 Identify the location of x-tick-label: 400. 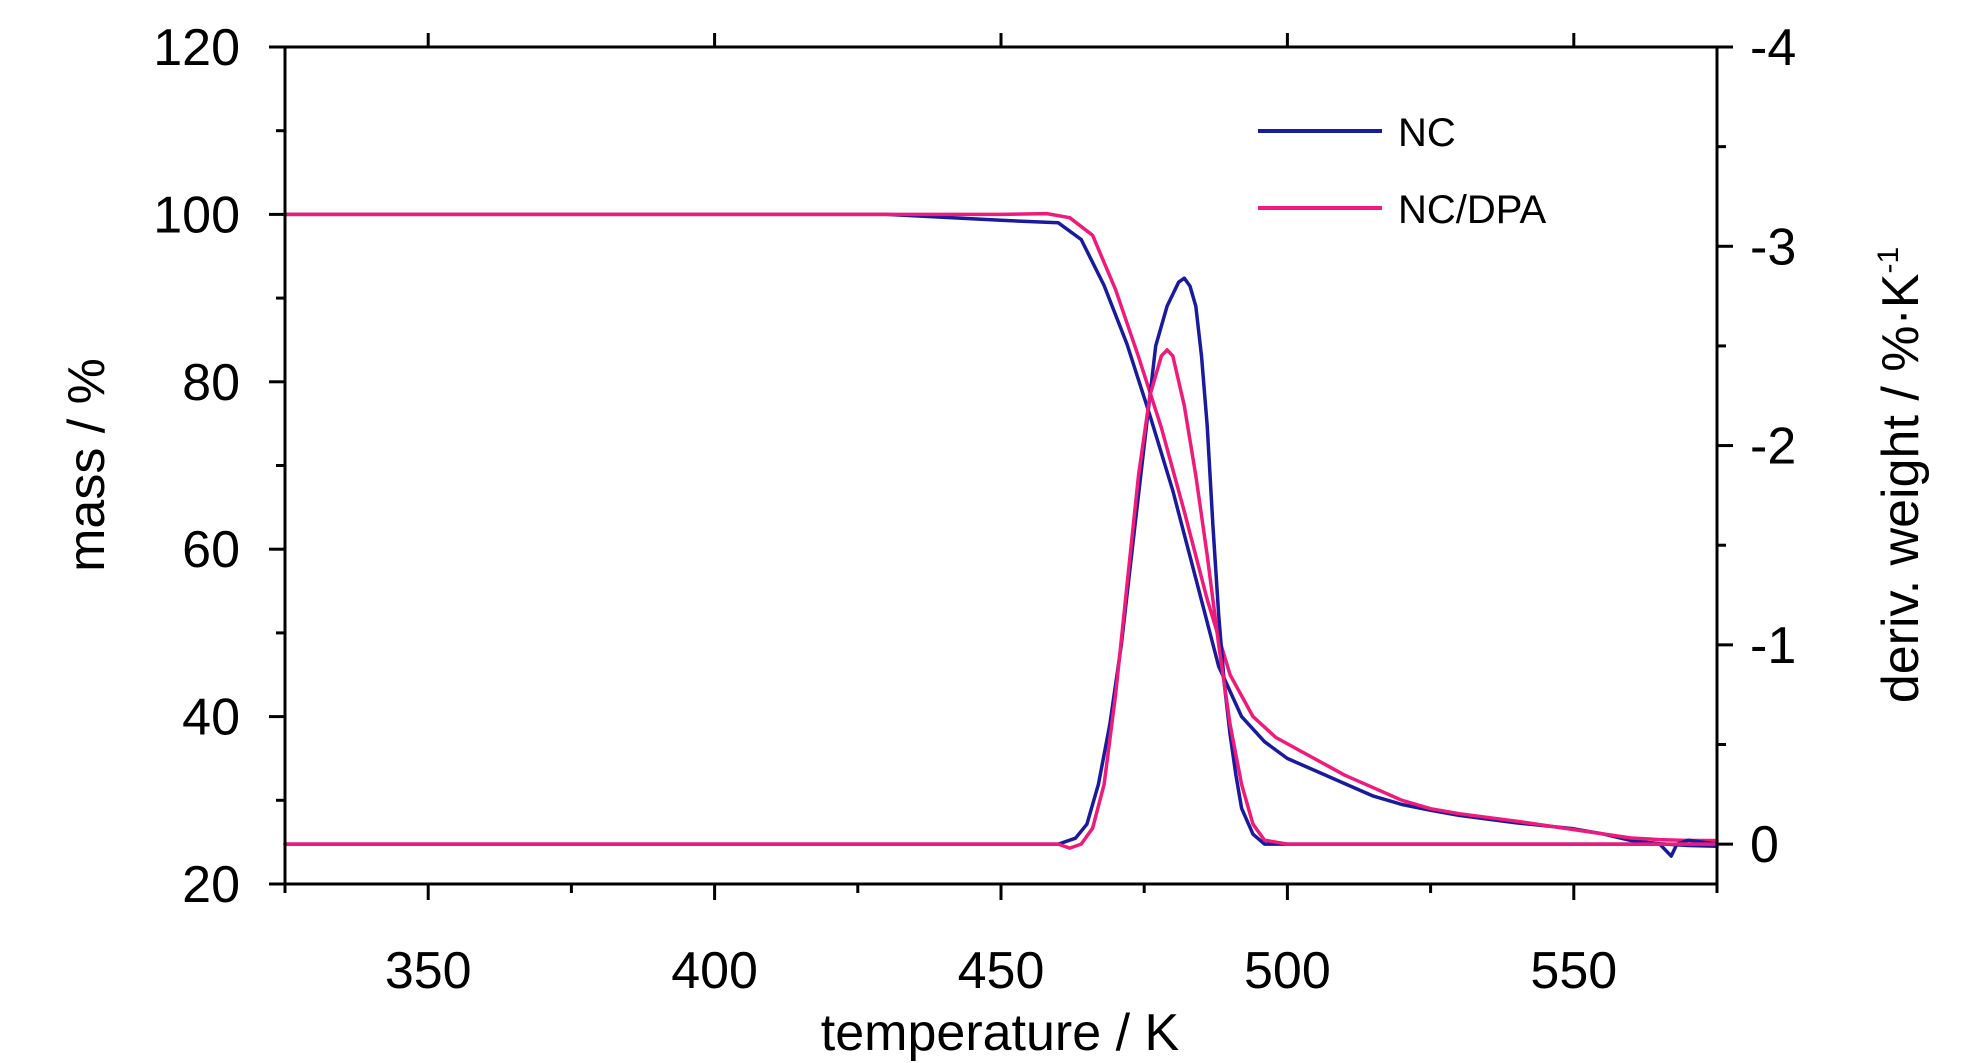
(714, 971).